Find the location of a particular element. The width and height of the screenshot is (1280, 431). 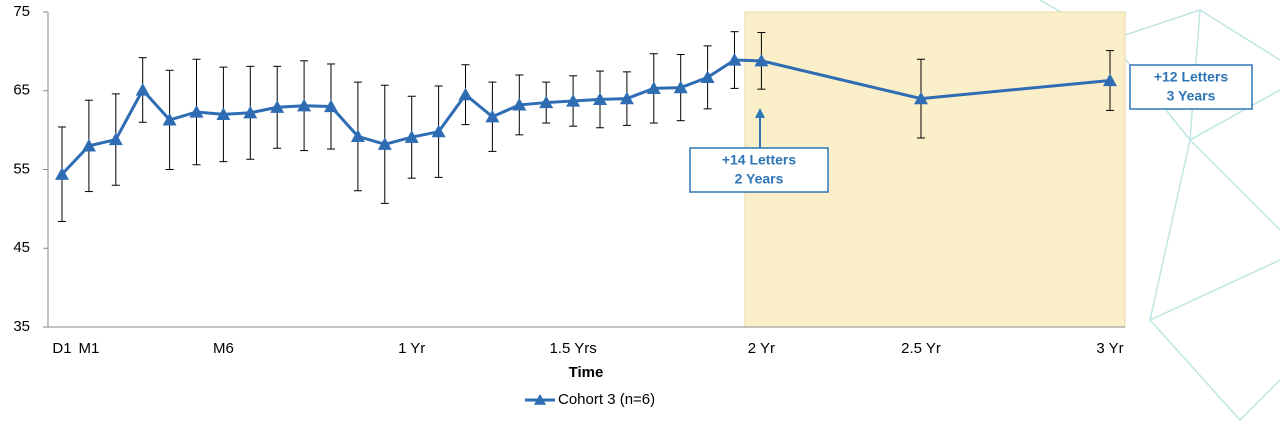

x-tick-label: M6 is located at coordinates (223, 348).